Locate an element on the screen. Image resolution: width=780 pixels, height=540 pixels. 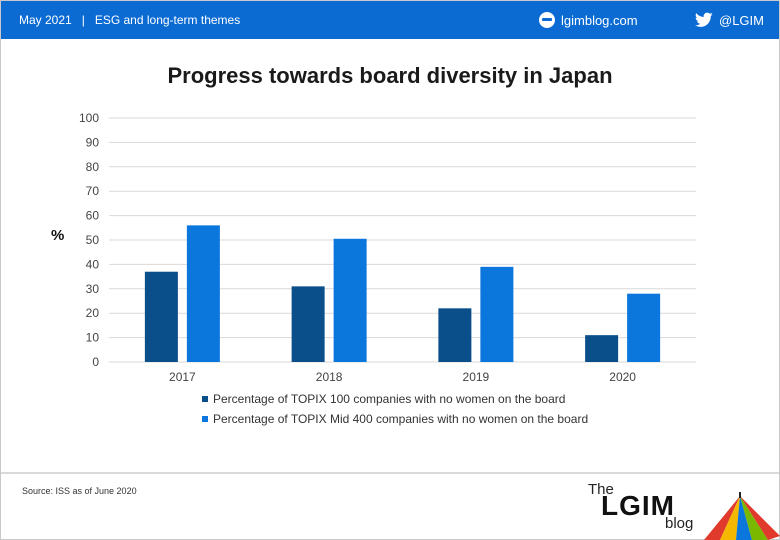
site-link: lgimblog.com is located at coordinates (588, 20).